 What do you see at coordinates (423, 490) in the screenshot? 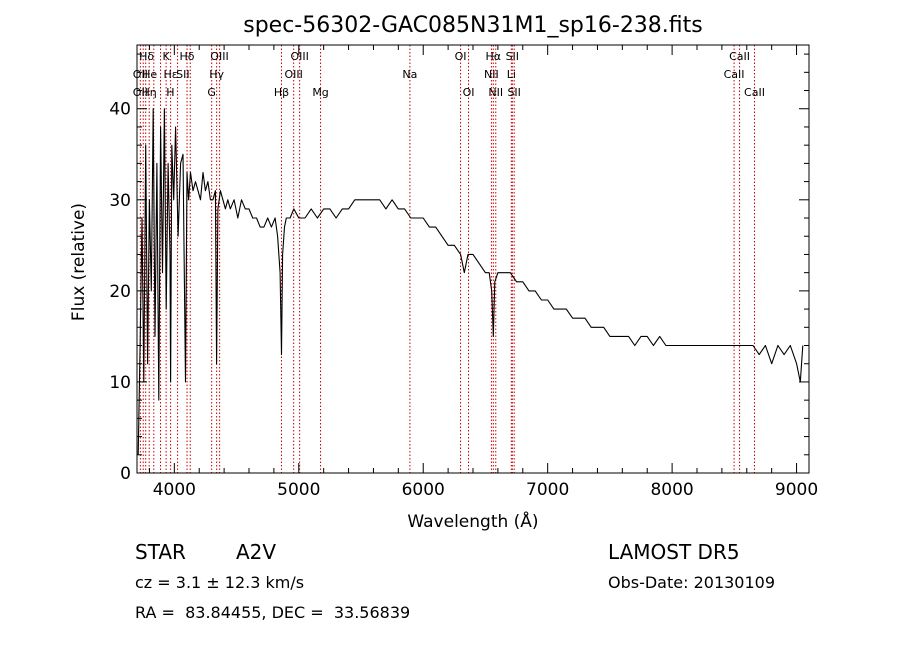
I see `x-tick-label: 6000` at bounding box center [423, 490].